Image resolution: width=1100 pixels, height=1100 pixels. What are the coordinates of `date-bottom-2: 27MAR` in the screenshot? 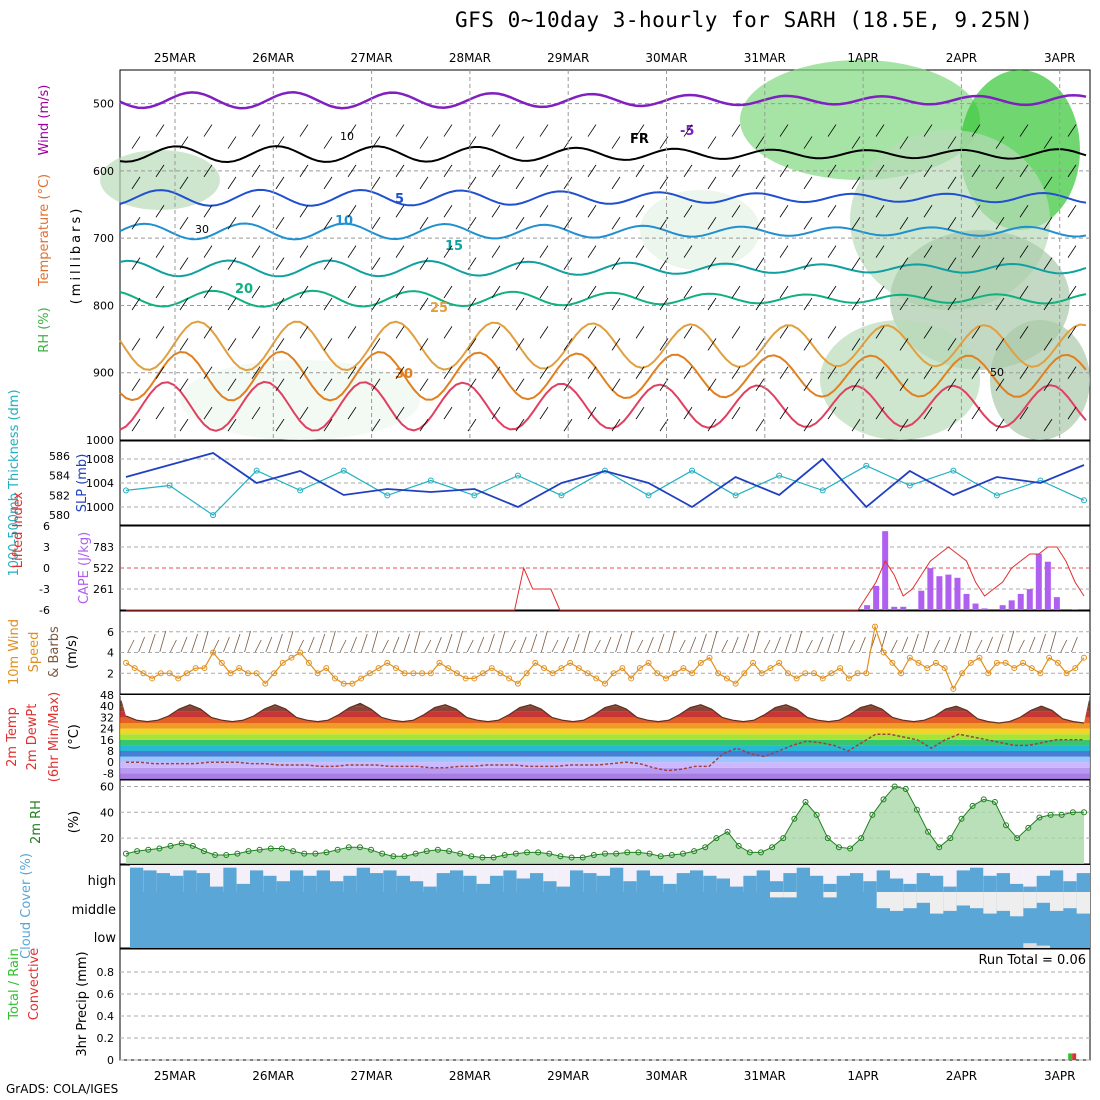 It's located at (372, 1076).